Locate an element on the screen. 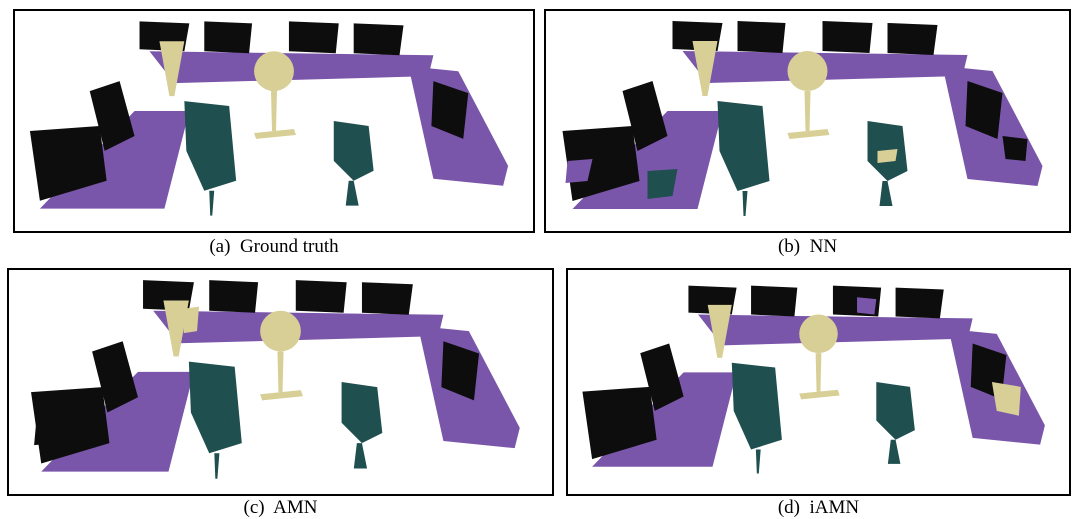 This screenshot has width=1073, height=519. caption-iamn: (d) iAMN is located at coordinates (818, 508).